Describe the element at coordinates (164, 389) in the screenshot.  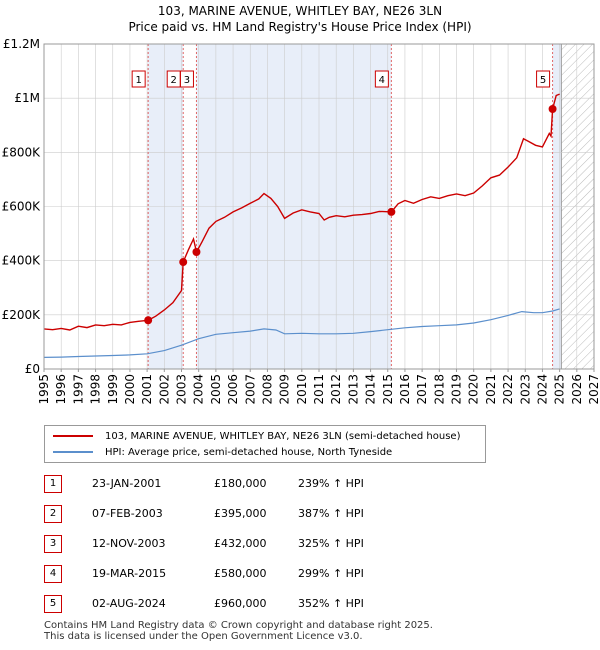
I see `x-tick-label: 2002` at that location.